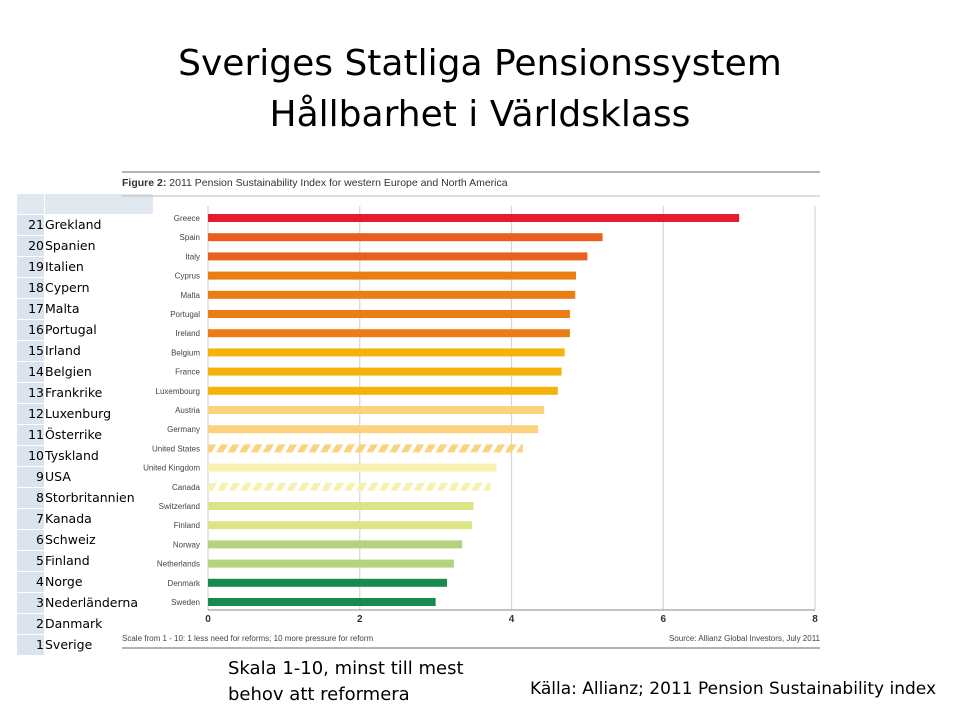 The image size is (960, 720). I want to click on ranking-country: Danmark, so click(99, 624).